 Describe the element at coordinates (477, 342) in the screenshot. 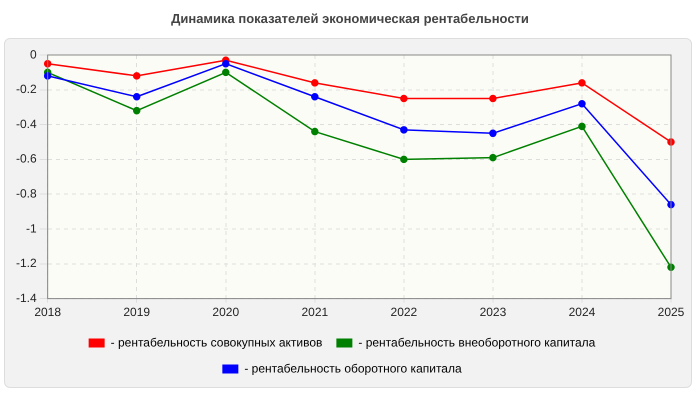

I see `legend-label: - рентабельность внеоборотного капитала` at that location.